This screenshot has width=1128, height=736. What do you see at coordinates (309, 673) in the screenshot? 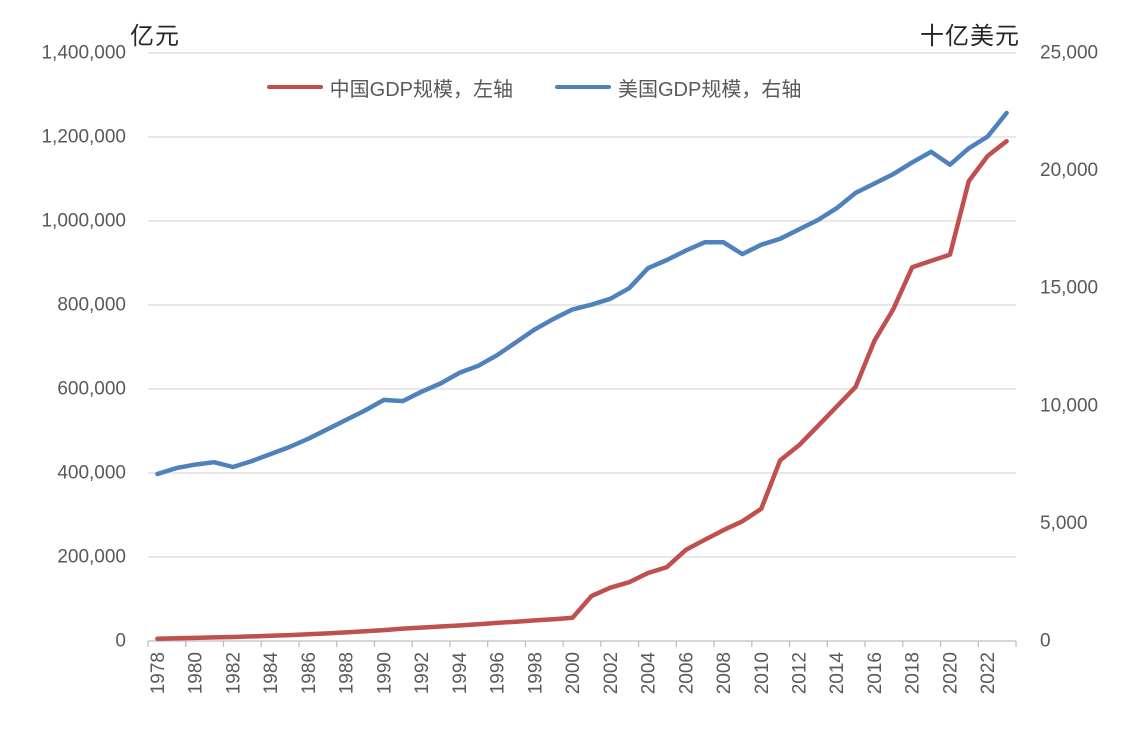
I see `x-axis-year-label: 1986` at bounding box center [309, 673].